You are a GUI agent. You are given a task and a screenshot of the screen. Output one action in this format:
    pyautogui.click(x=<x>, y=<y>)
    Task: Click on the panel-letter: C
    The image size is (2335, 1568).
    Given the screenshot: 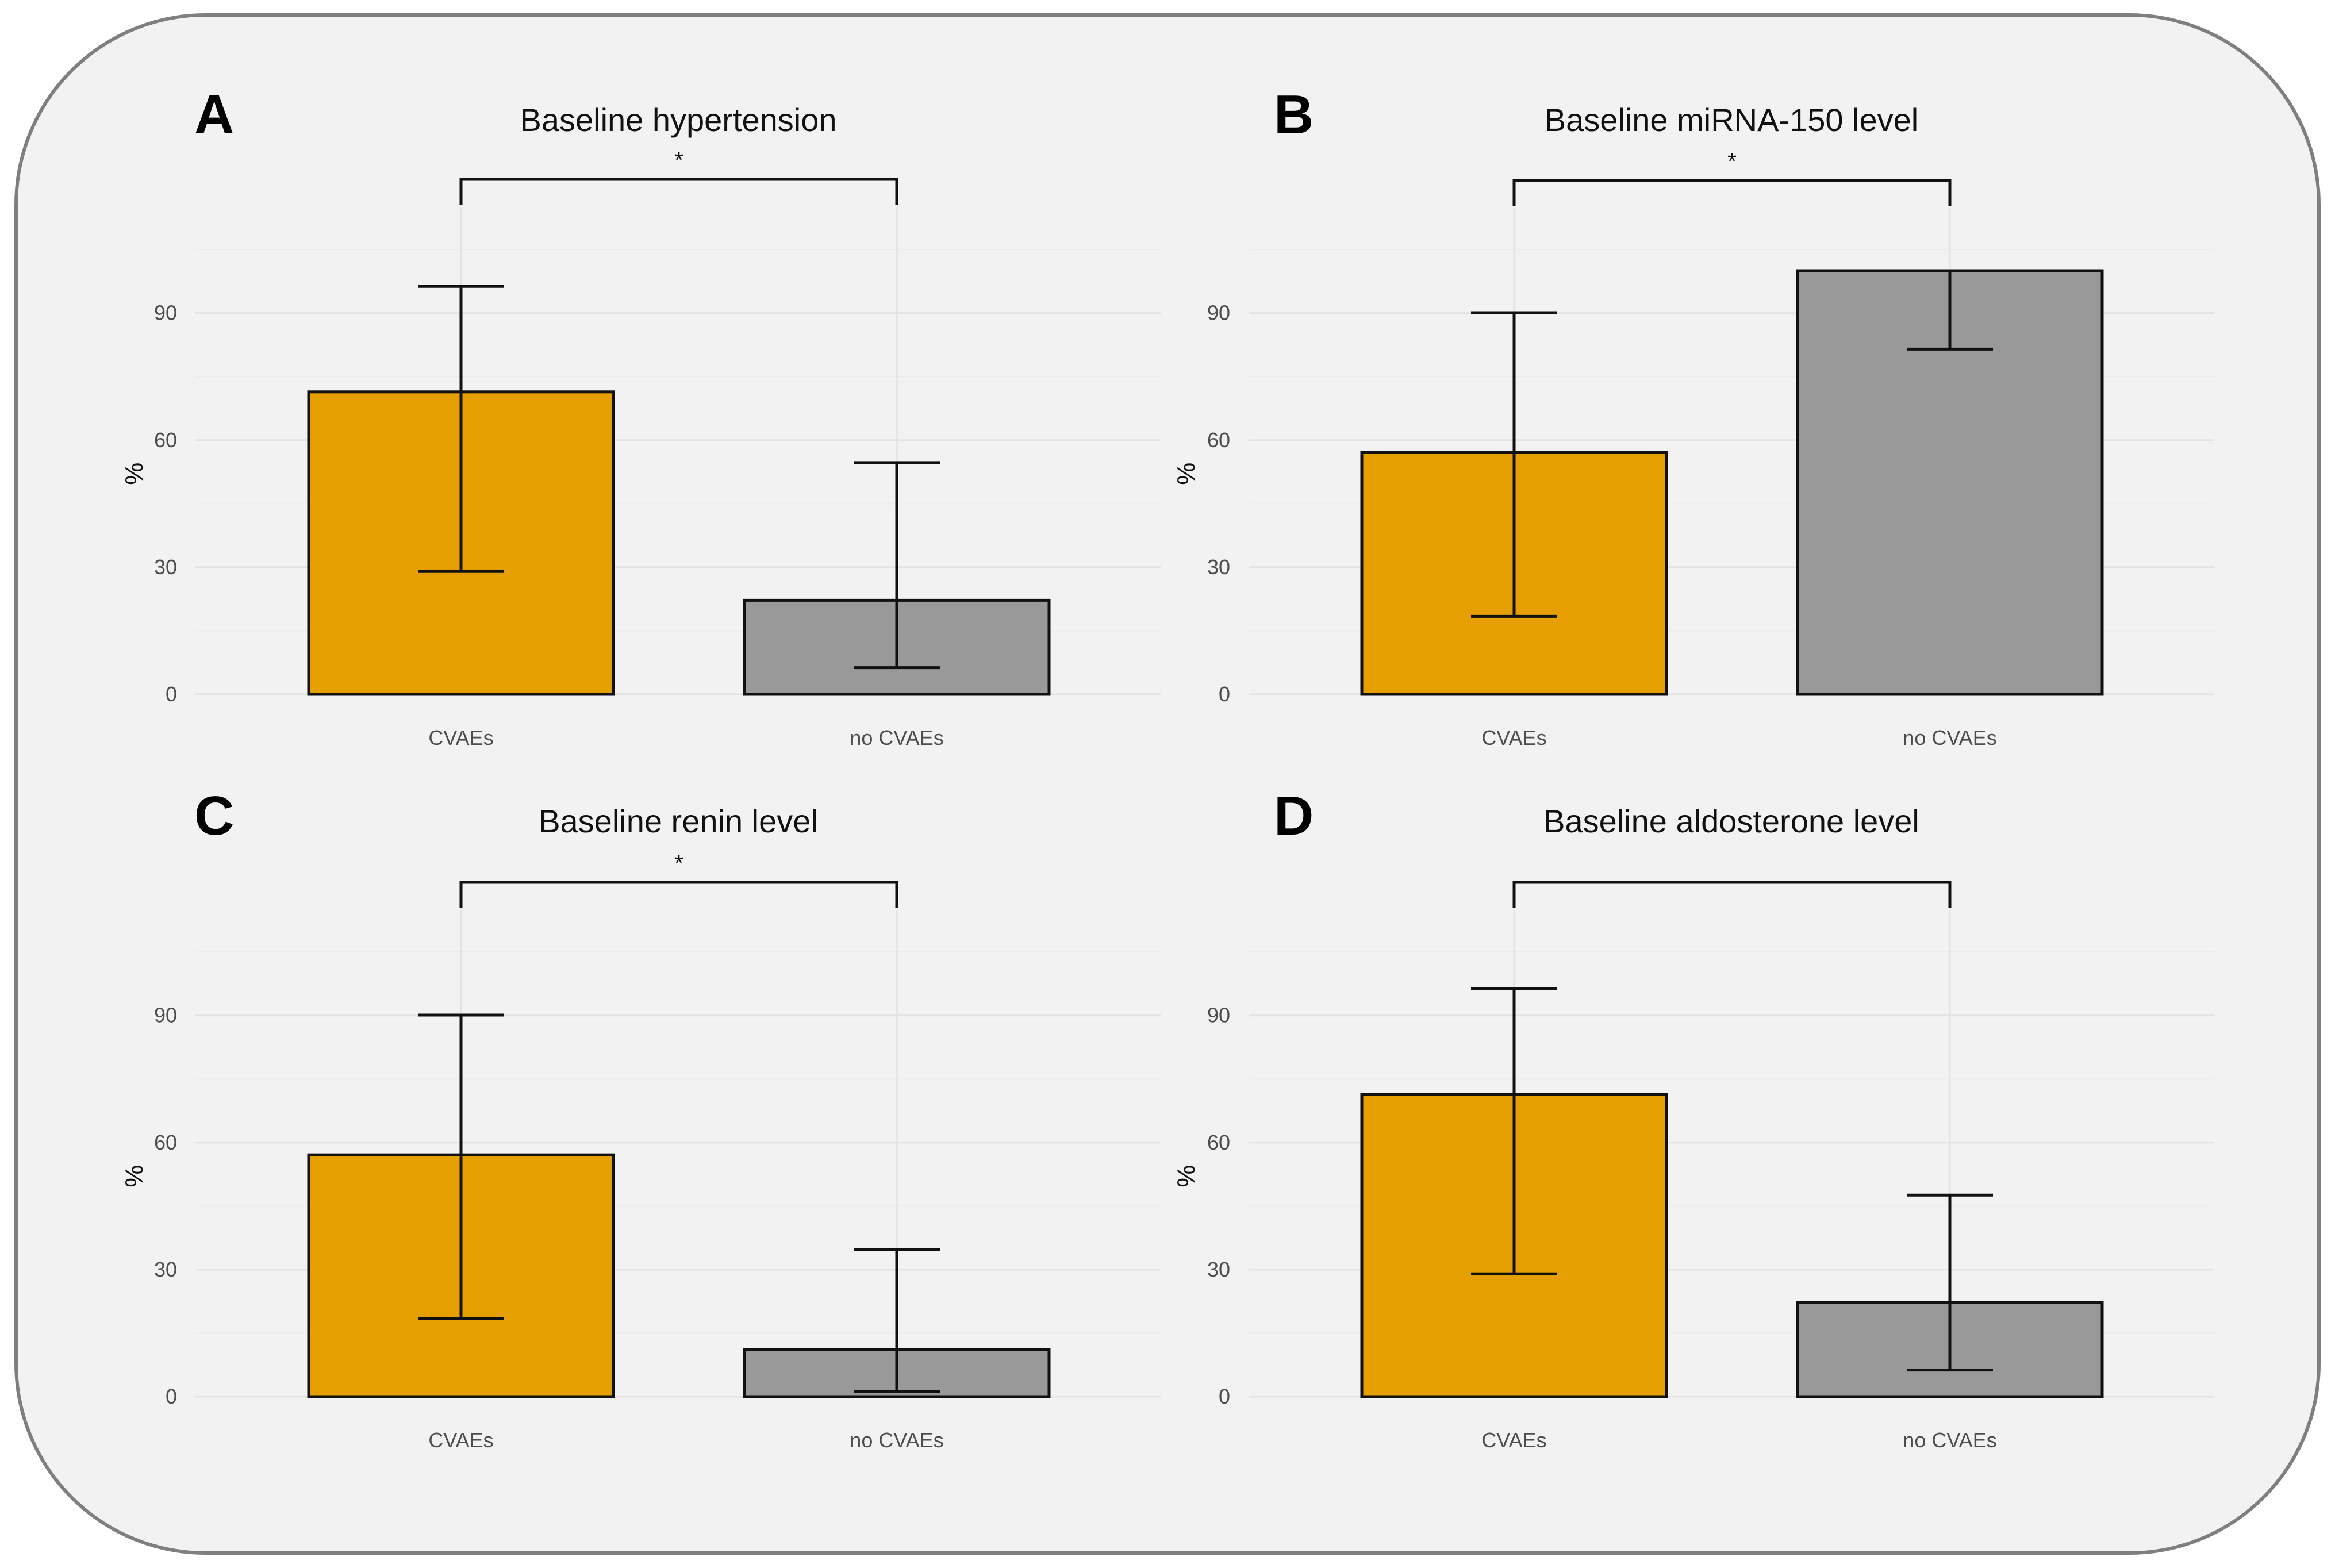 What is the action you would take?
    pyautogui.click(x=214, y=816)
    